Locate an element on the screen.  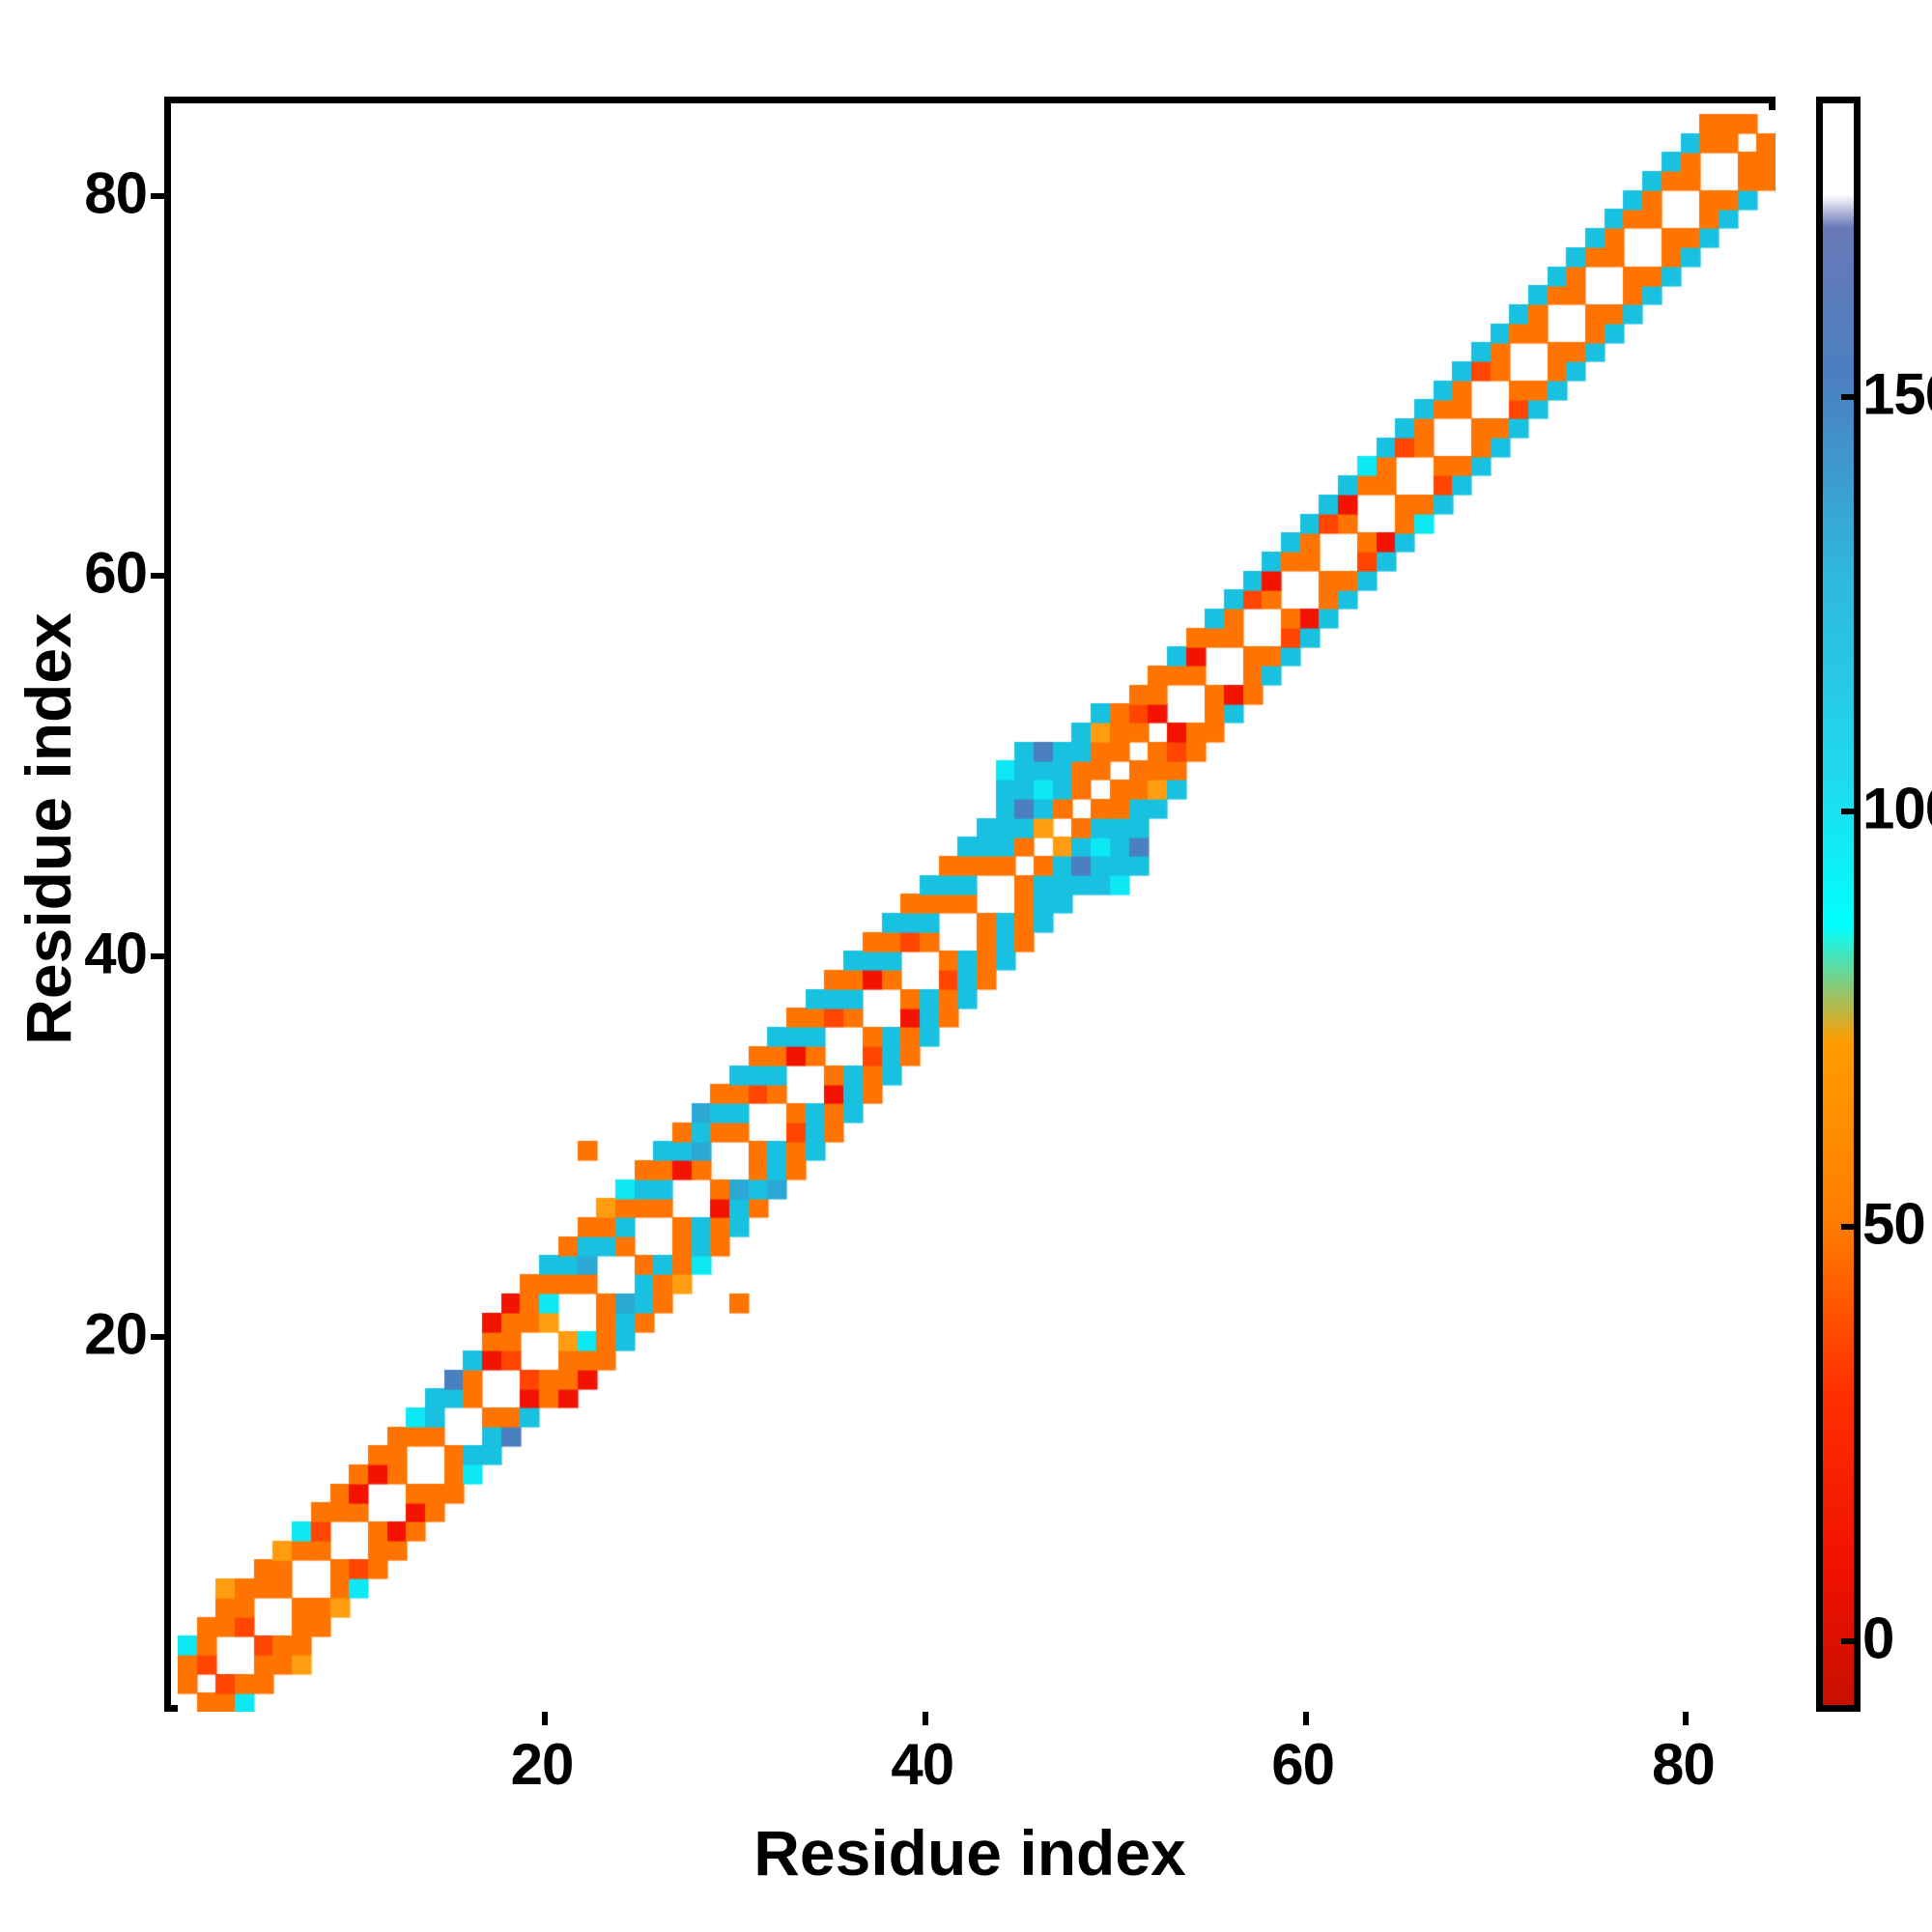
y-tick-label-20: 20 is located at coordinates (116, 1334).